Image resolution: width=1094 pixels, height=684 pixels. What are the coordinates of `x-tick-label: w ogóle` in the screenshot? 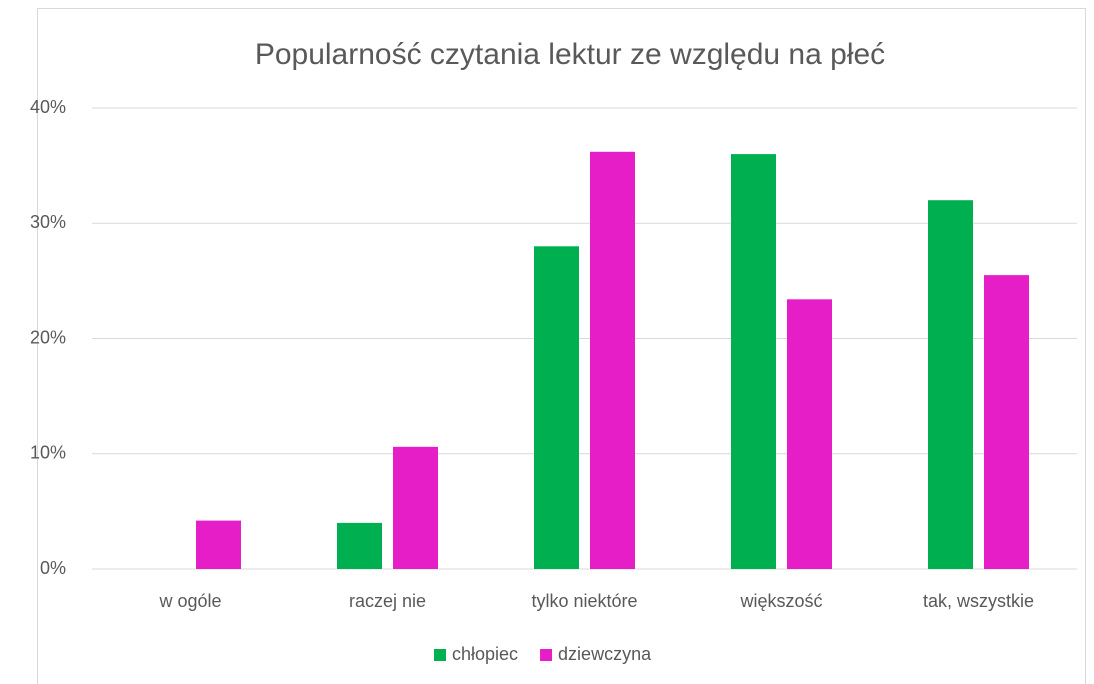 It's located at (189, 601).